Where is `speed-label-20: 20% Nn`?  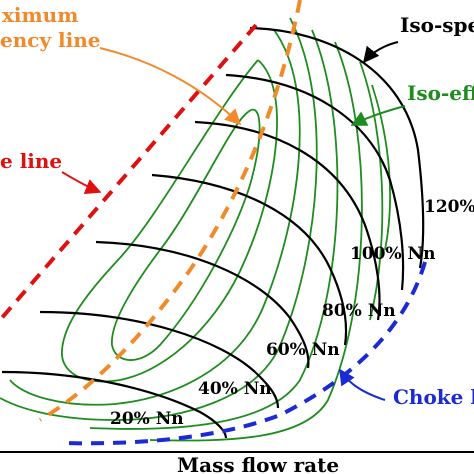
speed-label-20: 20% Nn is located at coordinates (147, 419).